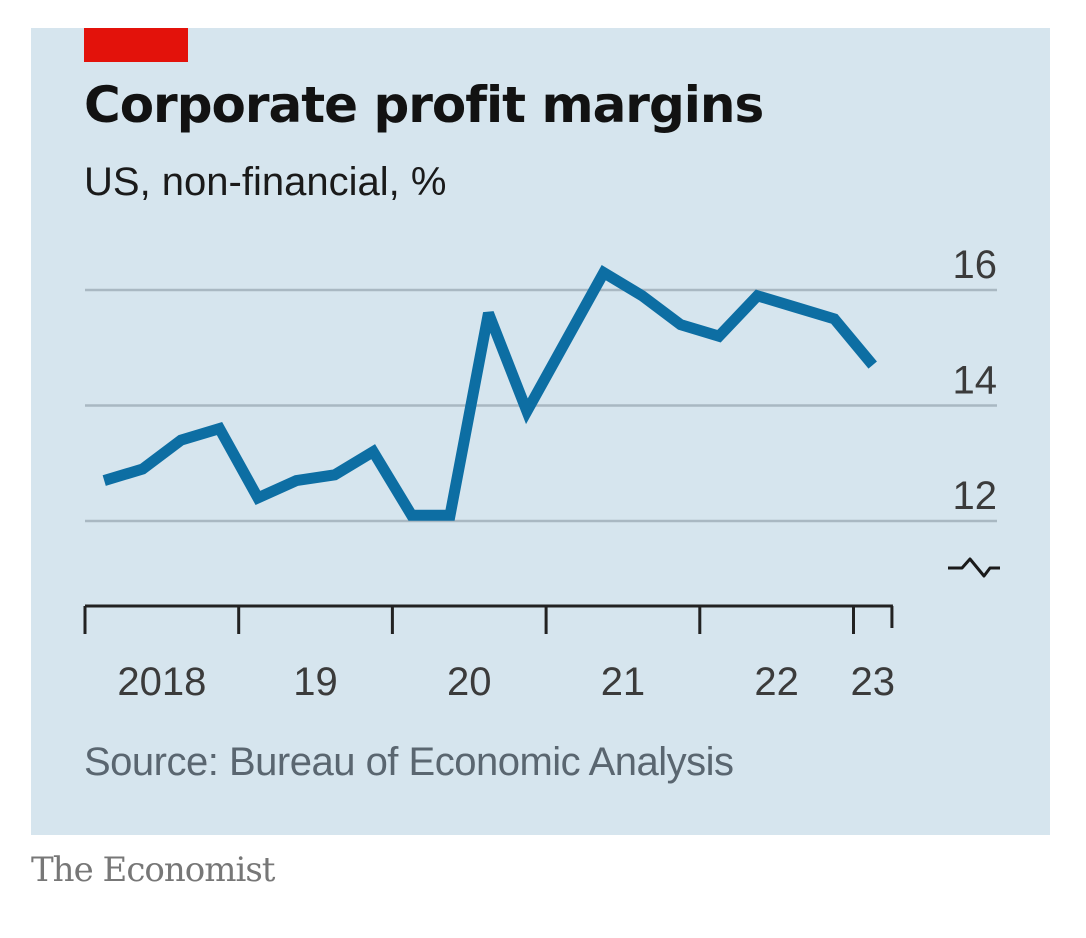 The image size is (1086, 938). Describe the element at coordinates (488, 619) in the screenshot. I see `x-axis` at that location.